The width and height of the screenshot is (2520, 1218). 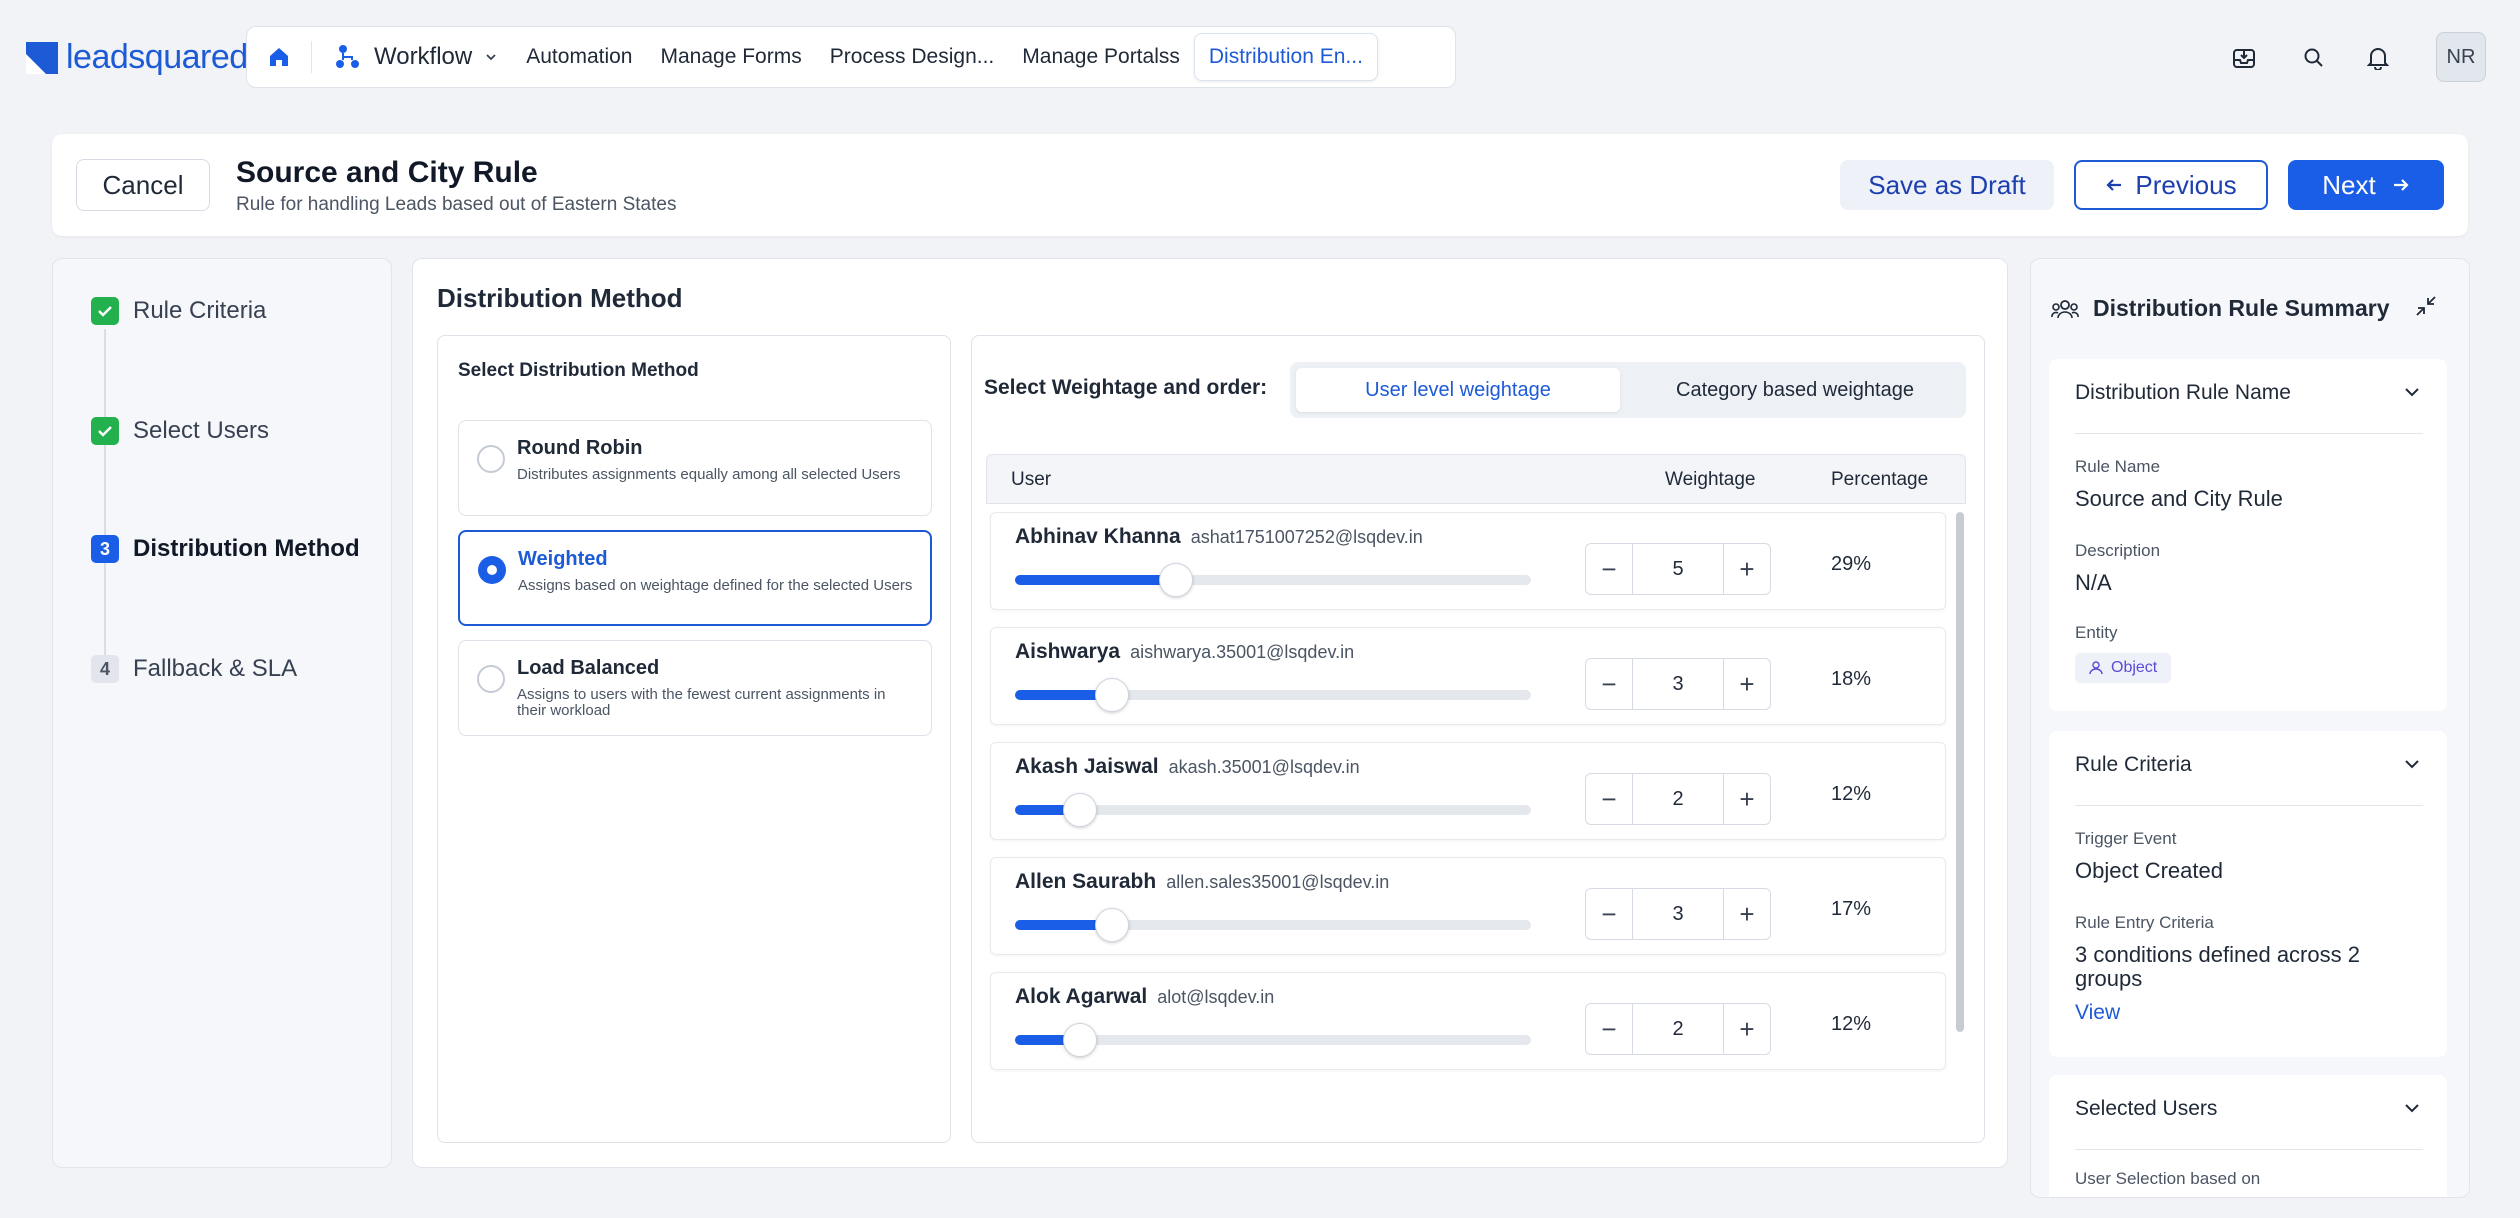 I want to click on previous-button: Previous, so click(x=2171, y=185).